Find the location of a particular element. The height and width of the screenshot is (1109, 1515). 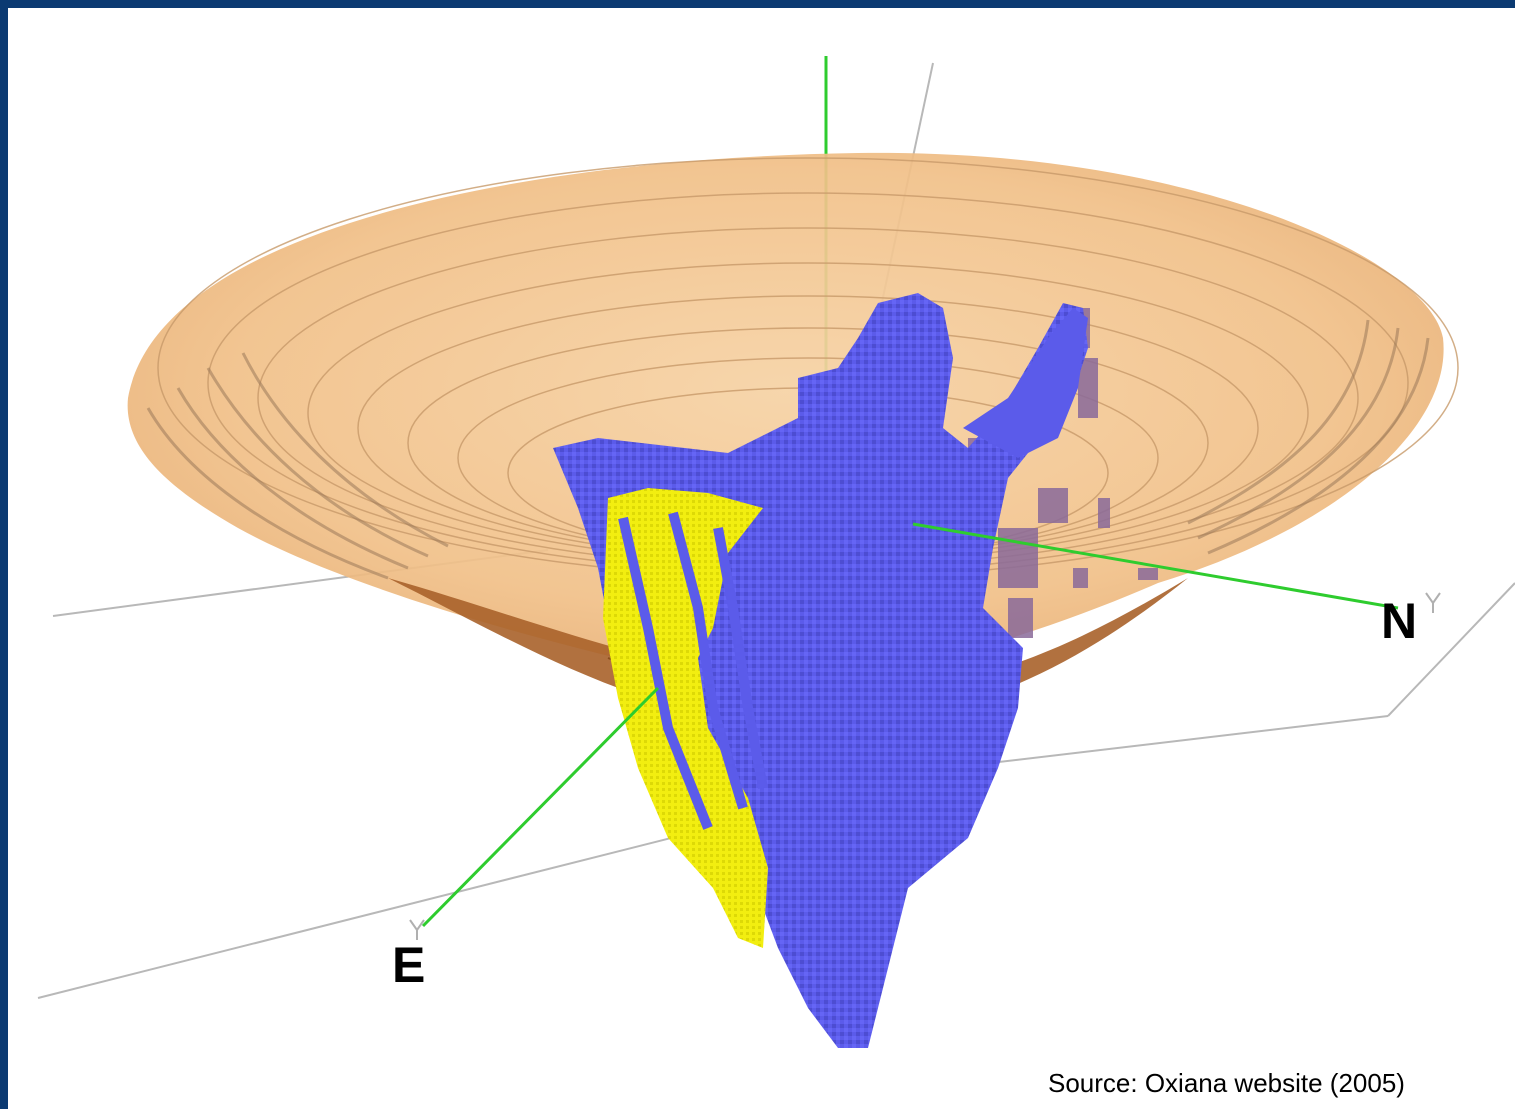

north-axis is located at coordinates (1155, 566).